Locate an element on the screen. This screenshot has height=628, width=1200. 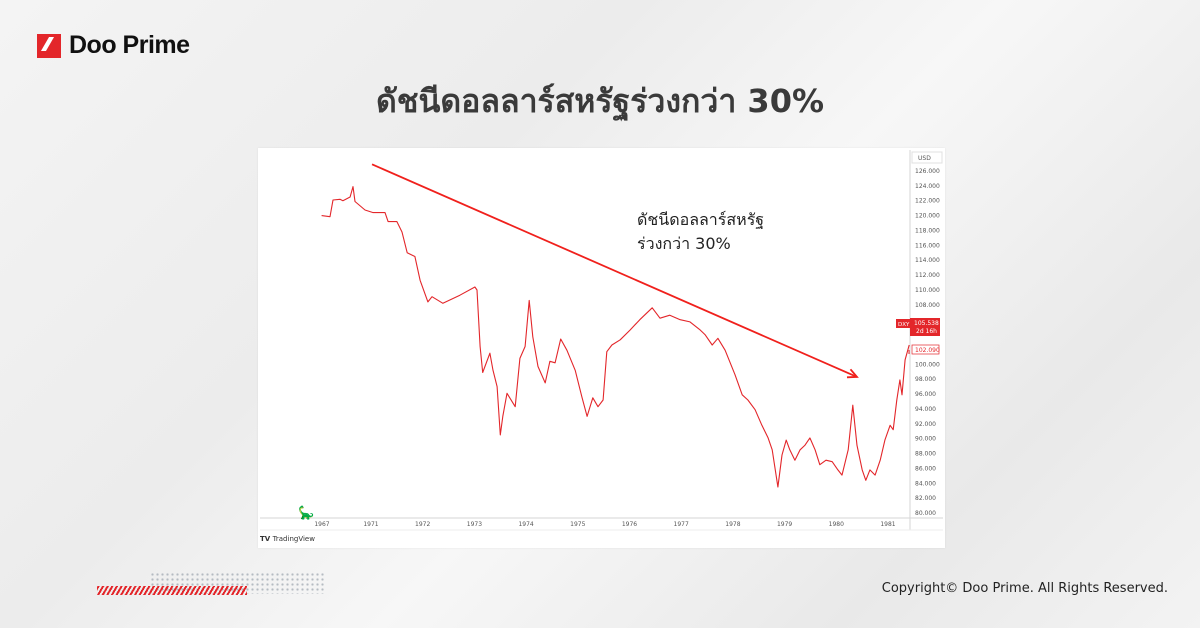
x-tick-label: 1972 is located at coordinates (422, 524).